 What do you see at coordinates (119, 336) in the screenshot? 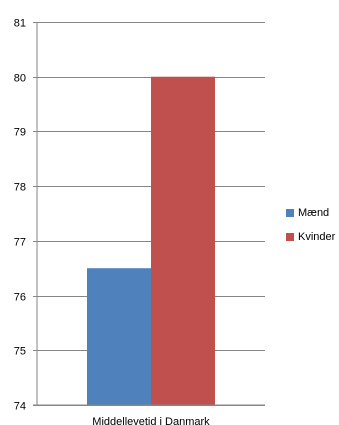
I see `bar-maend` at bounding box center [119, 336].